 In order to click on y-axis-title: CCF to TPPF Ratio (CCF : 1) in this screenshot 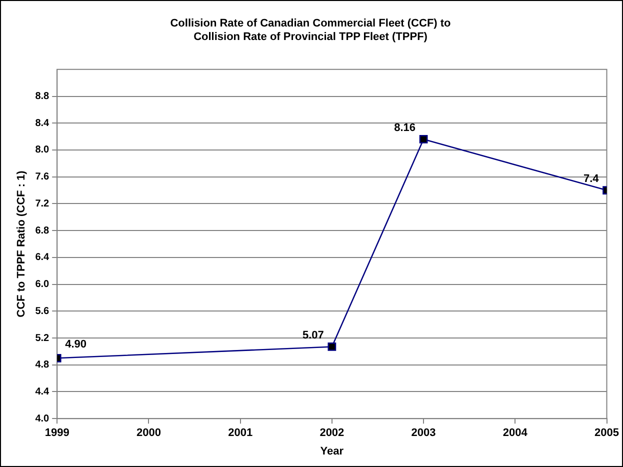, I will do `click(22, 244)`.